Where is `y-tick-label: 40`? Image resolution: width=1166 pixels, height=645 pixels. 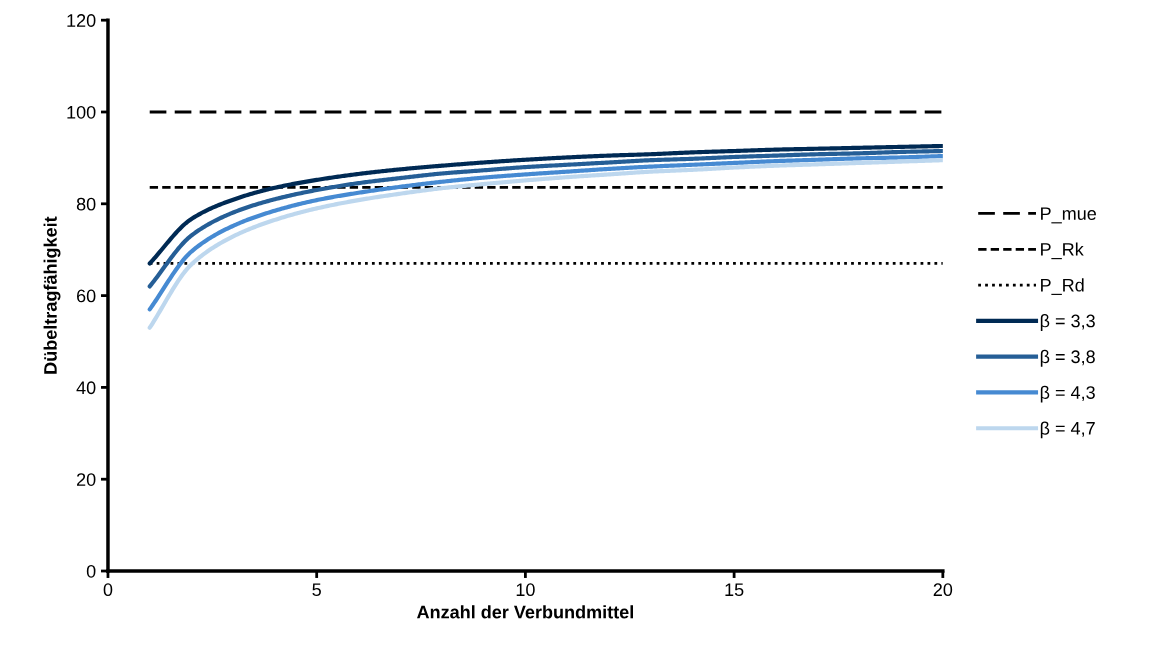
y-tick-label: 40 is located at coordinates (86, 388).